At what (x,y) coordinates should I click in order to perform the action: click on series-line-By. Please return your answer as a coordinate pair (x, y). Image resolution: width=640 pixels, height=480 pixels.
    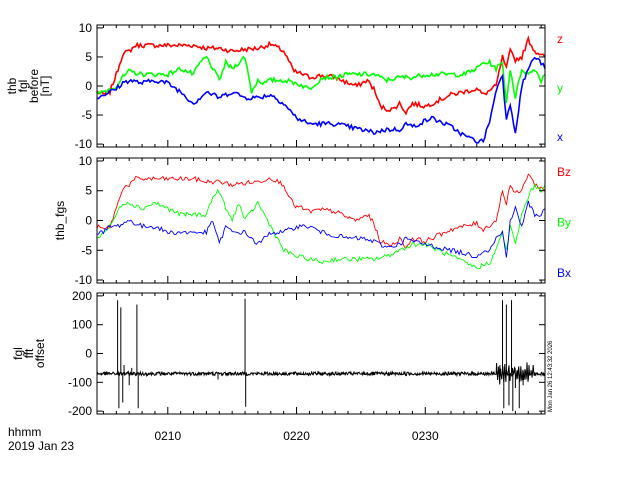
    Looking at the image, I should click on (321, 226).